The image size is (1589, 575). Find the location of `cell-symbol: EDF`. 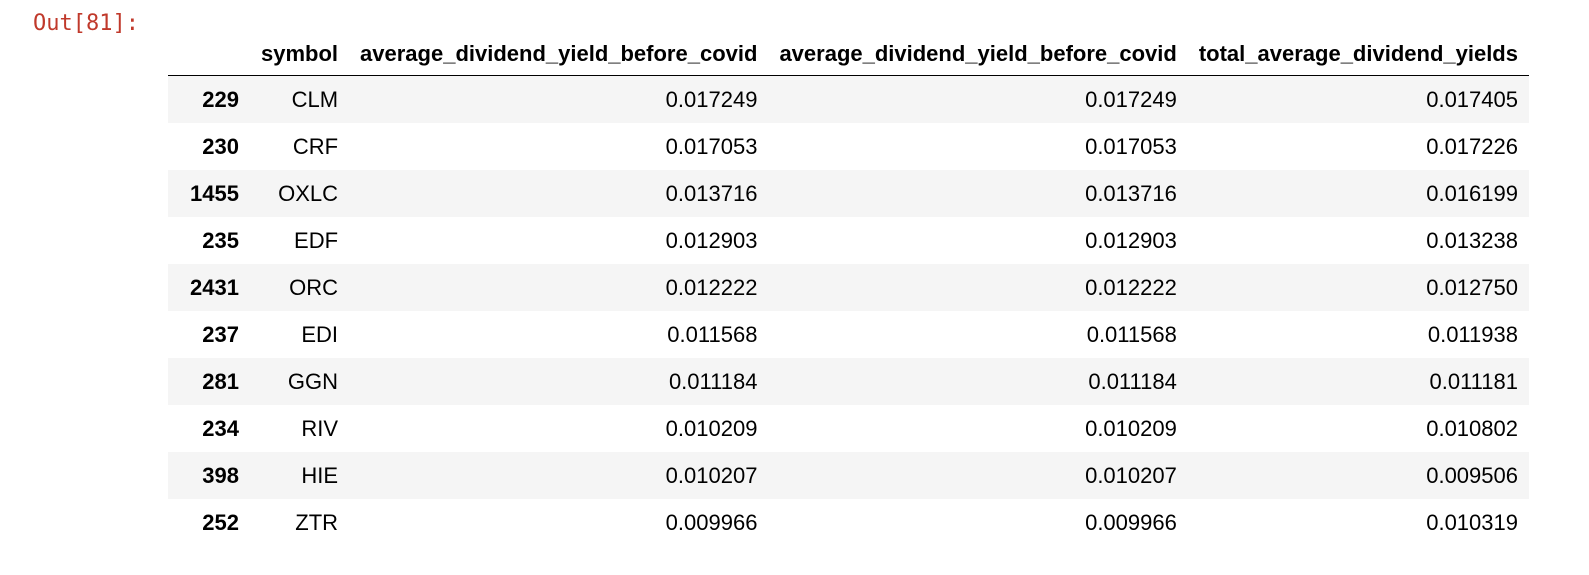

cell-symbol: EDF is located at coordinates (316, 240).